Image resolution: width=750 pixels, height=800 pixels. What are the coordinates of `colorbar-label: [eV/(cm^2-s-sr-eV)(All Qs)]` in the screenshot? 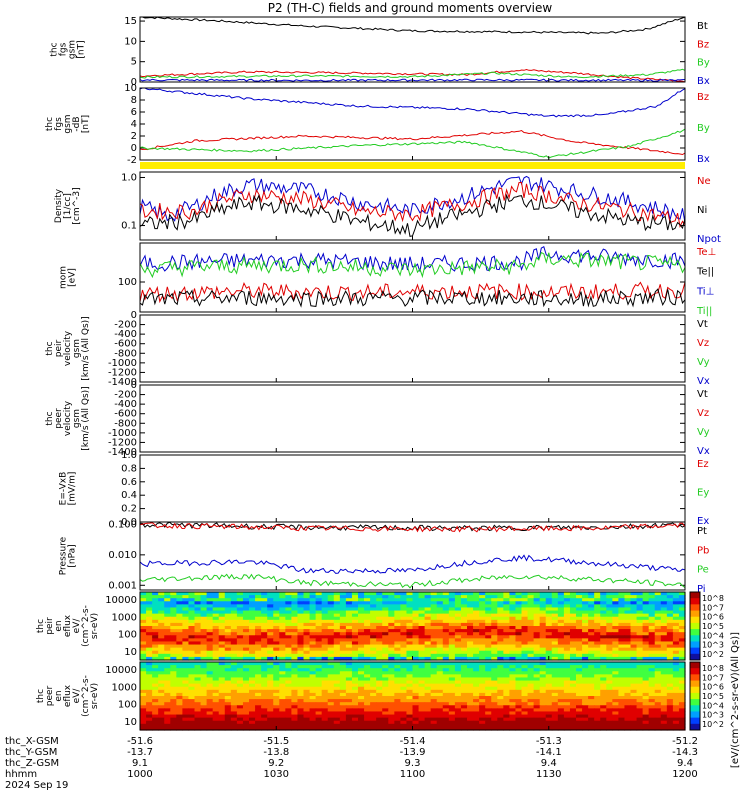 It's located at (735, 700).